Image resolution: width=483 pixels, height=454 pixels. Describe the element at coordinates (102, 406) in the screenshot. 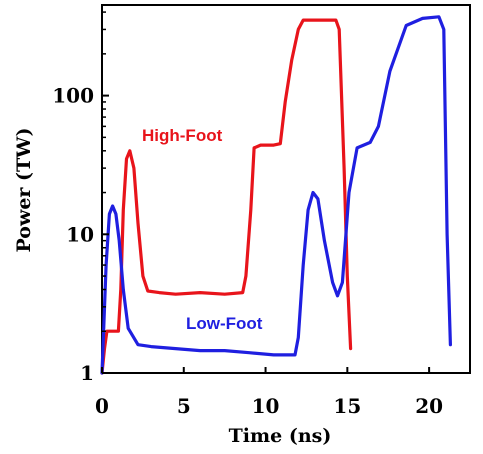

I see `x-tick-label: 0` at that location.